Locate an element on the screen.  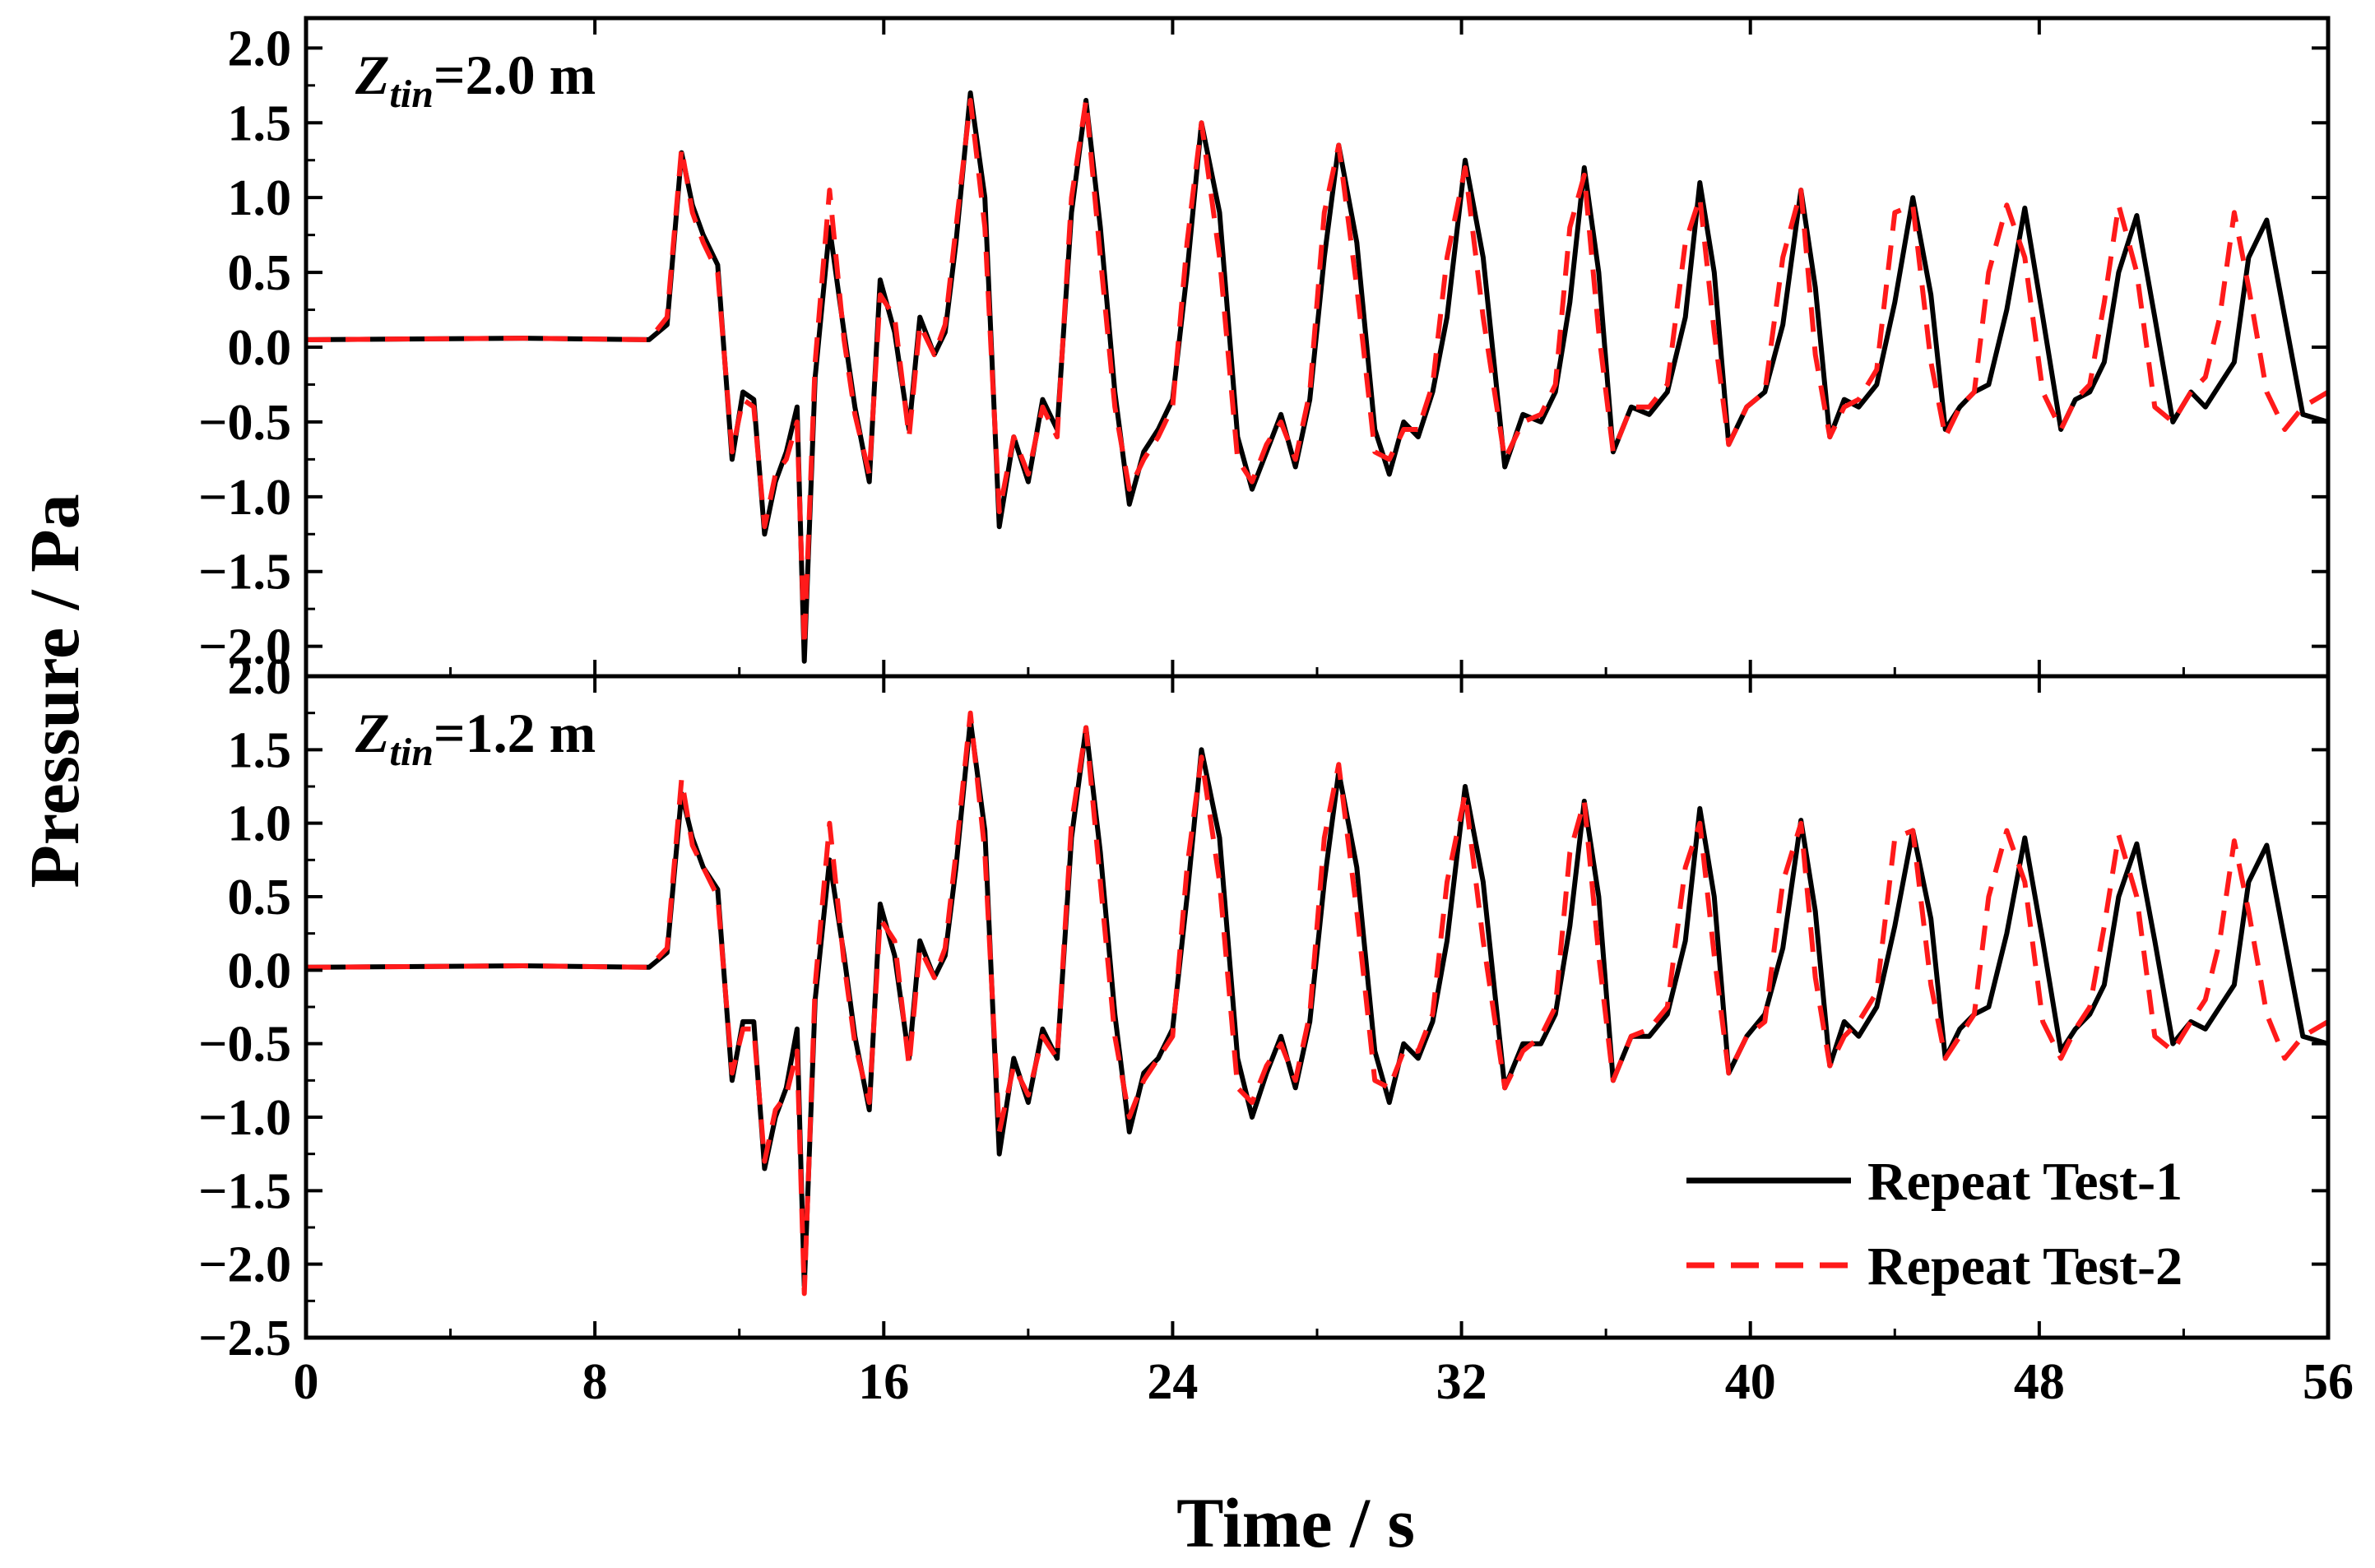
x-tick-label: 16 is located at coordinates (883, 1382).